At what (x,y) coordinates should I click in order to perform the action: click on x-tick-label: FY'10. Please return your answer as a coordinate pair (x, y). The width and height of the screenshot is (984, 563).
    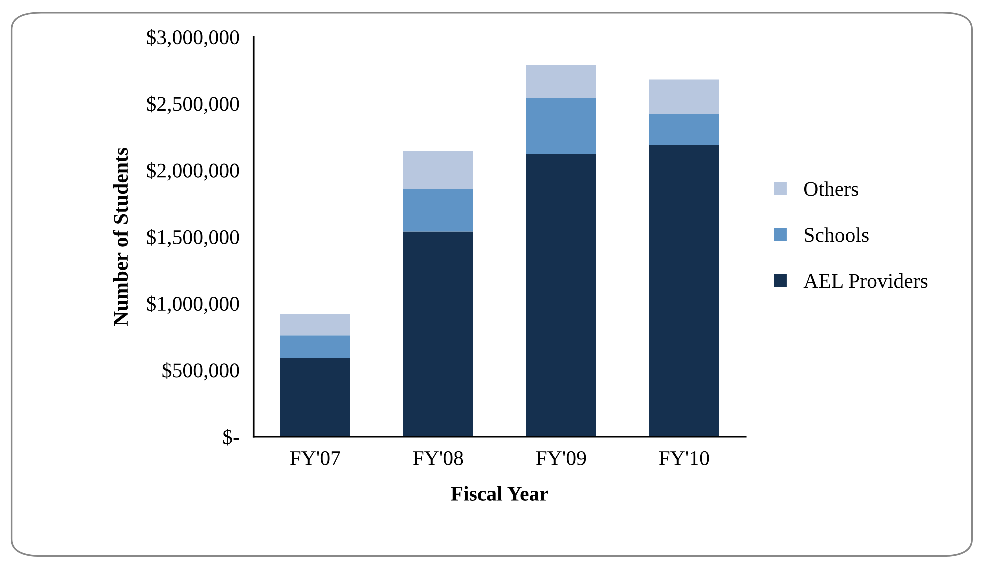
    Looking at the image, I should click on (684, 458).